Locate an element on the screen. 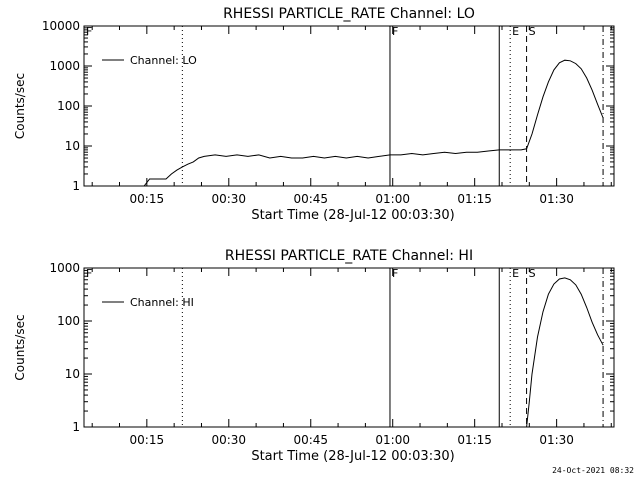 This screenshot has width=640, height=480. panel1-y-axis-label: Counts/sec is located at coordinates (20, 106).